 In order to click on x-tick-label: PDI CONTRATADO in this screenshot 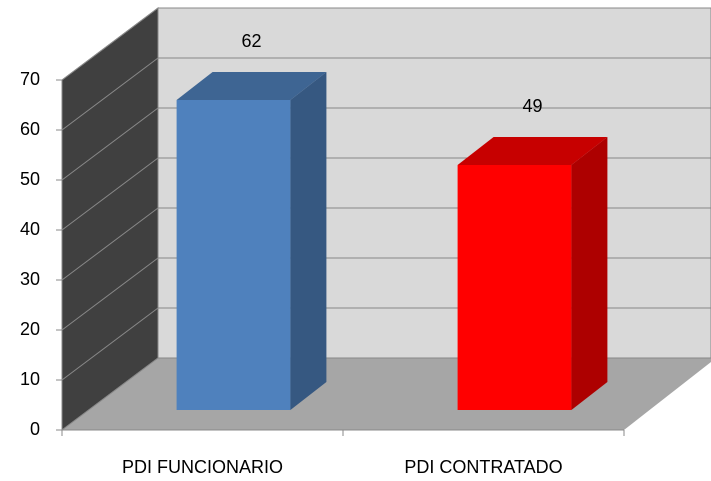, I will do `click(483, 467)`.